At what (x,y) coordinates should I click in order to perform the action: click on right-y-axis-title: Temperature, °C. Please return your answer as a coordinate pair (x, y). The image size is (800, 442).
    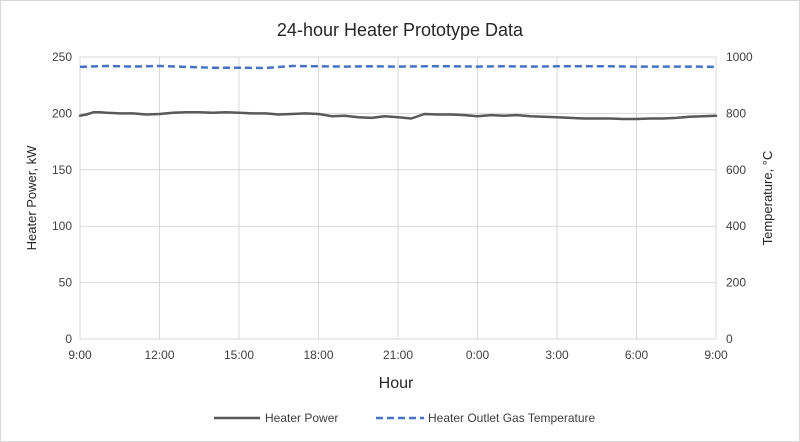
    Looking at the image, I should click on (767, 198).